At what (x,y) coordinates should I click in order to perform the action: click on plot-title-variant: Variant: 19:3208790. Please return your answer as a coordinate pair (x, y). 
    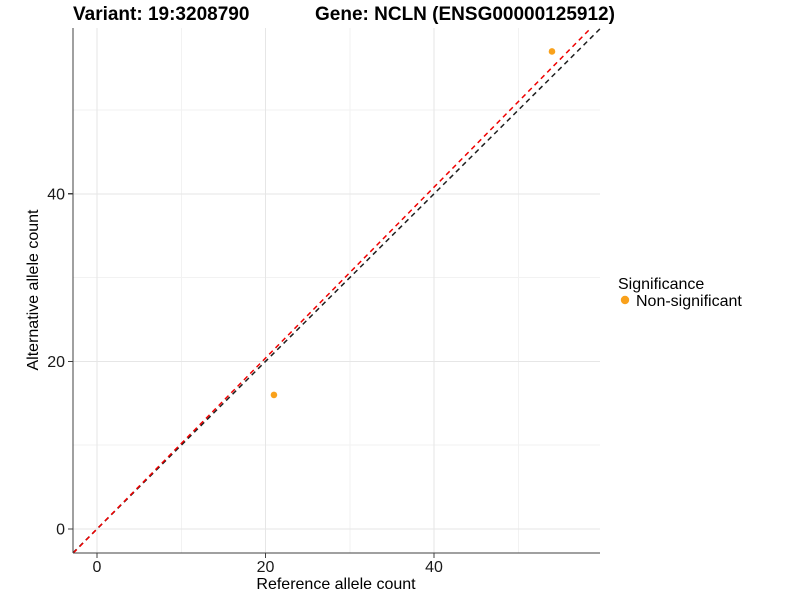
    Looking at the image, I should click on (161, 14).